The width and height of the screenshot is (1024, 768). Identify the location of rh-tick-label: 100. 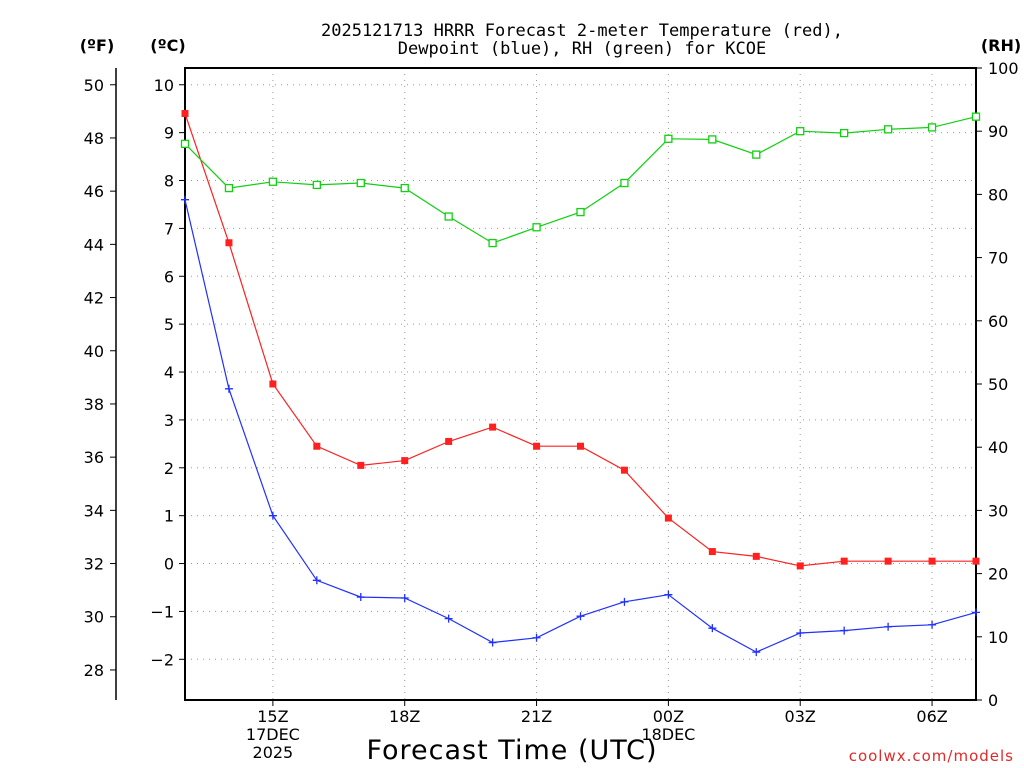
(1003, 68).